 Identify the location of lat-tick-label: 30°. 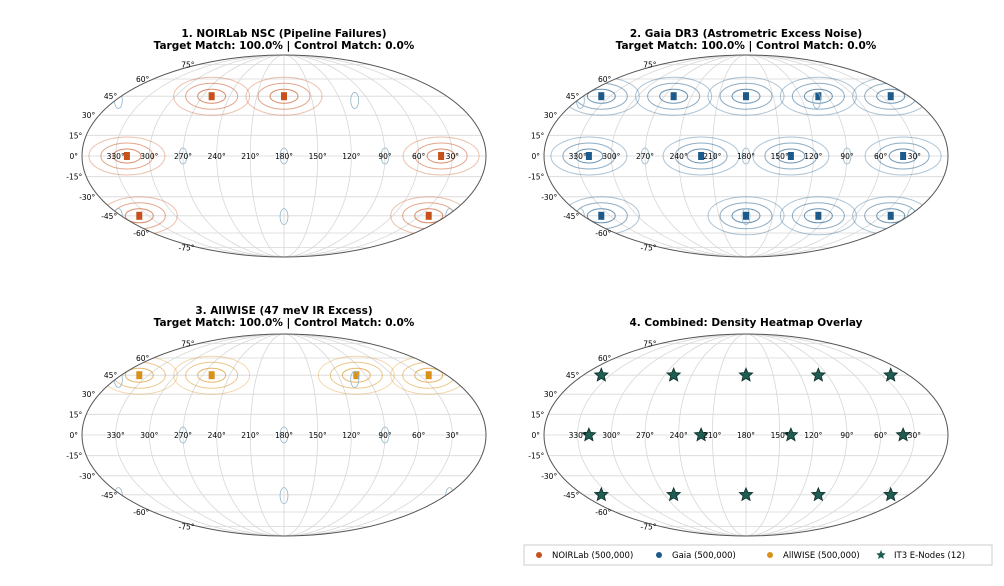
(551, 394).